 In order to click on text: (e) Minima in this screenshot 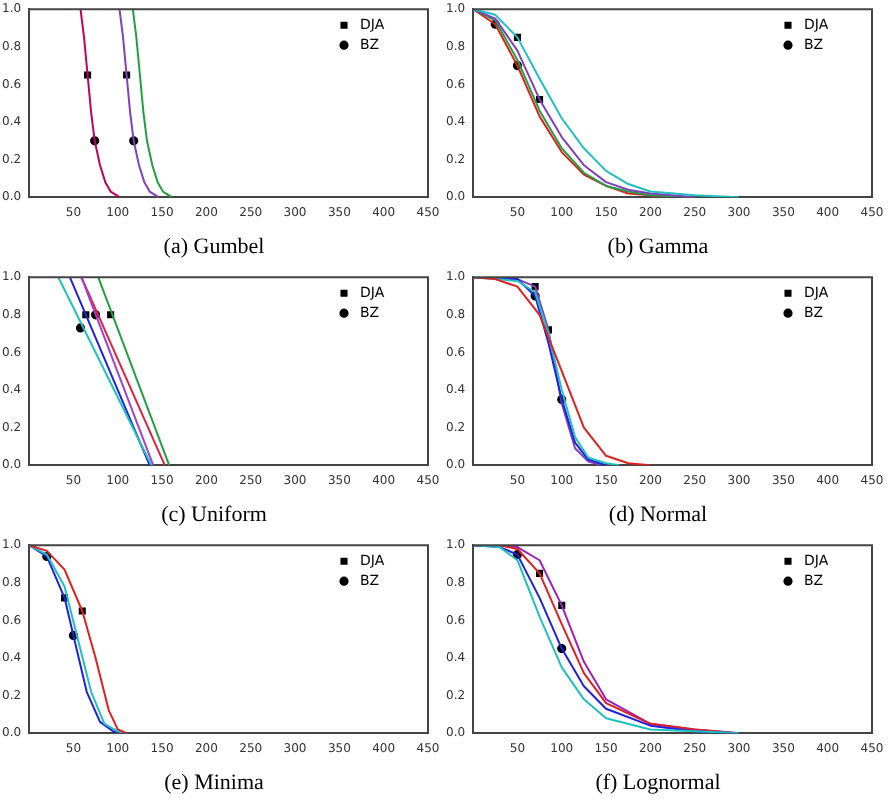, I will do `click(214, 782)`.